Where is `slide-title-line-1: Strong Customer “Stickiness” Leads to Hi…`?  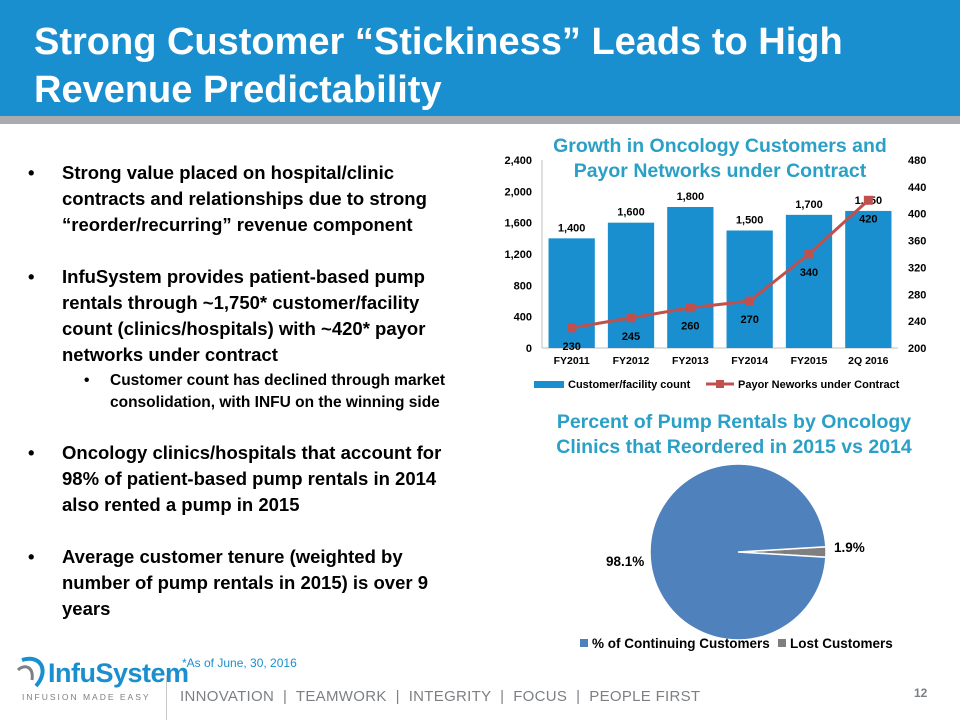
slide-title-line-1: Strong Customer “Stickiness” Leads to Hi… is located at coordinates (438, 42).